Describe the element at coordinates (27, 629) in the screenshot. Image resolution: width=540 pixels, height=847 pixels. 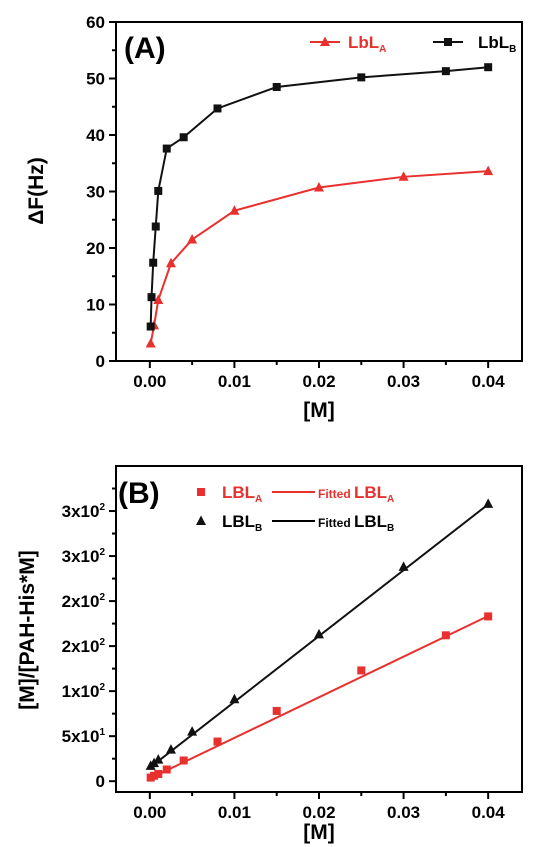
I see `y-axis-title-b: [M]/[PAH-His*M]` at that location.